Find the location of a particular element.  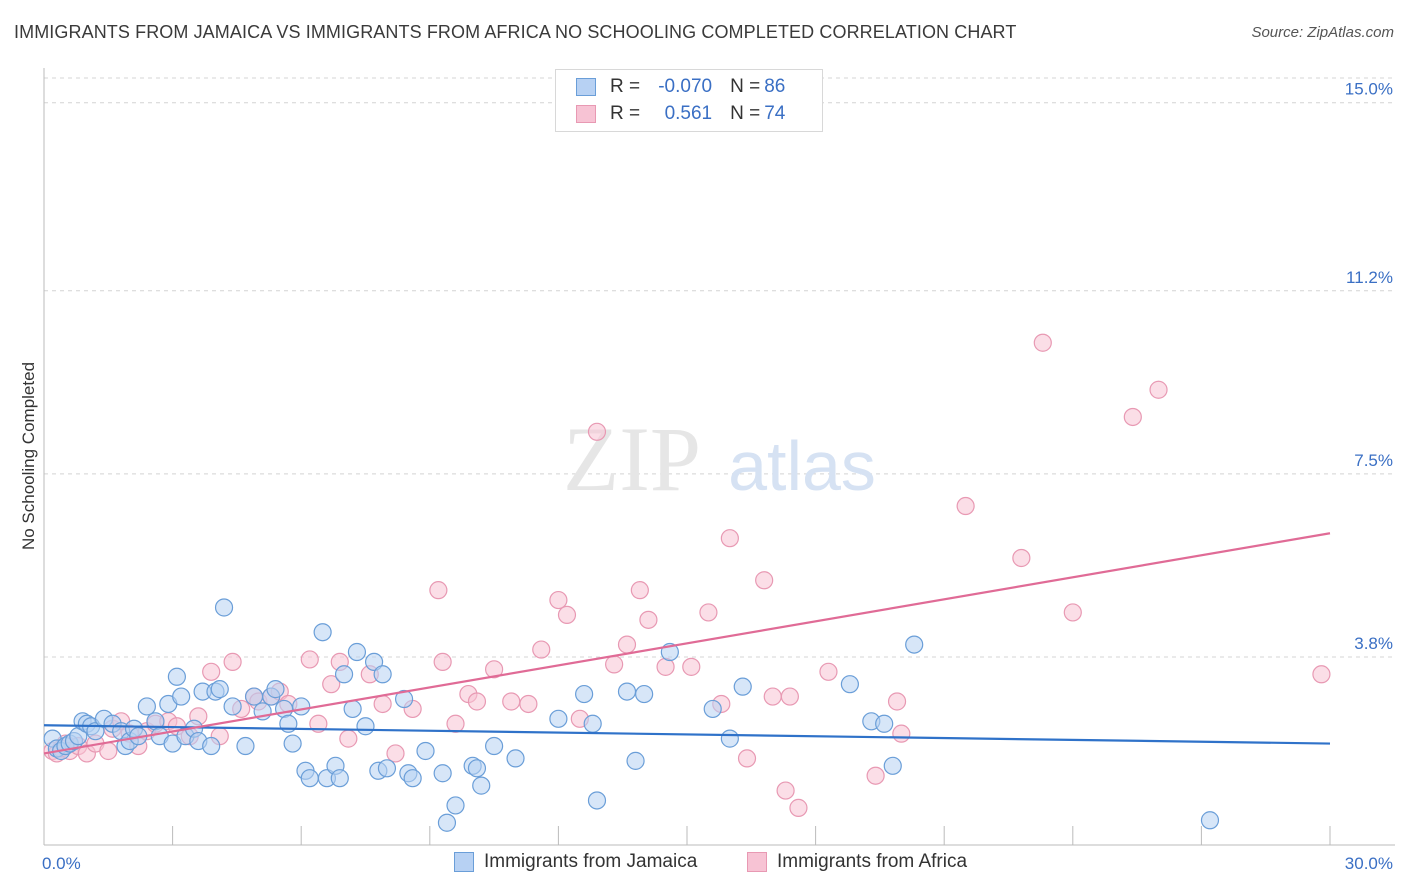

series-legend-africa: Immigrants from Africa is located at coordinates (857, 862).